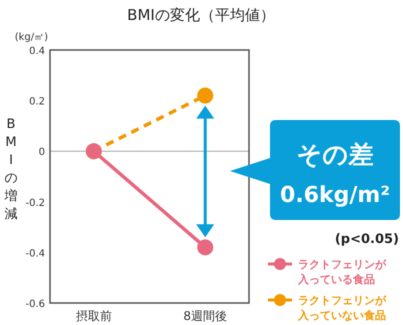 The height and width of the screenshot is (325, 403). Describe the element at coordinates (201, 15) in the screenshot. I see `chart-title: BMIの変化（平均値）` at that location.